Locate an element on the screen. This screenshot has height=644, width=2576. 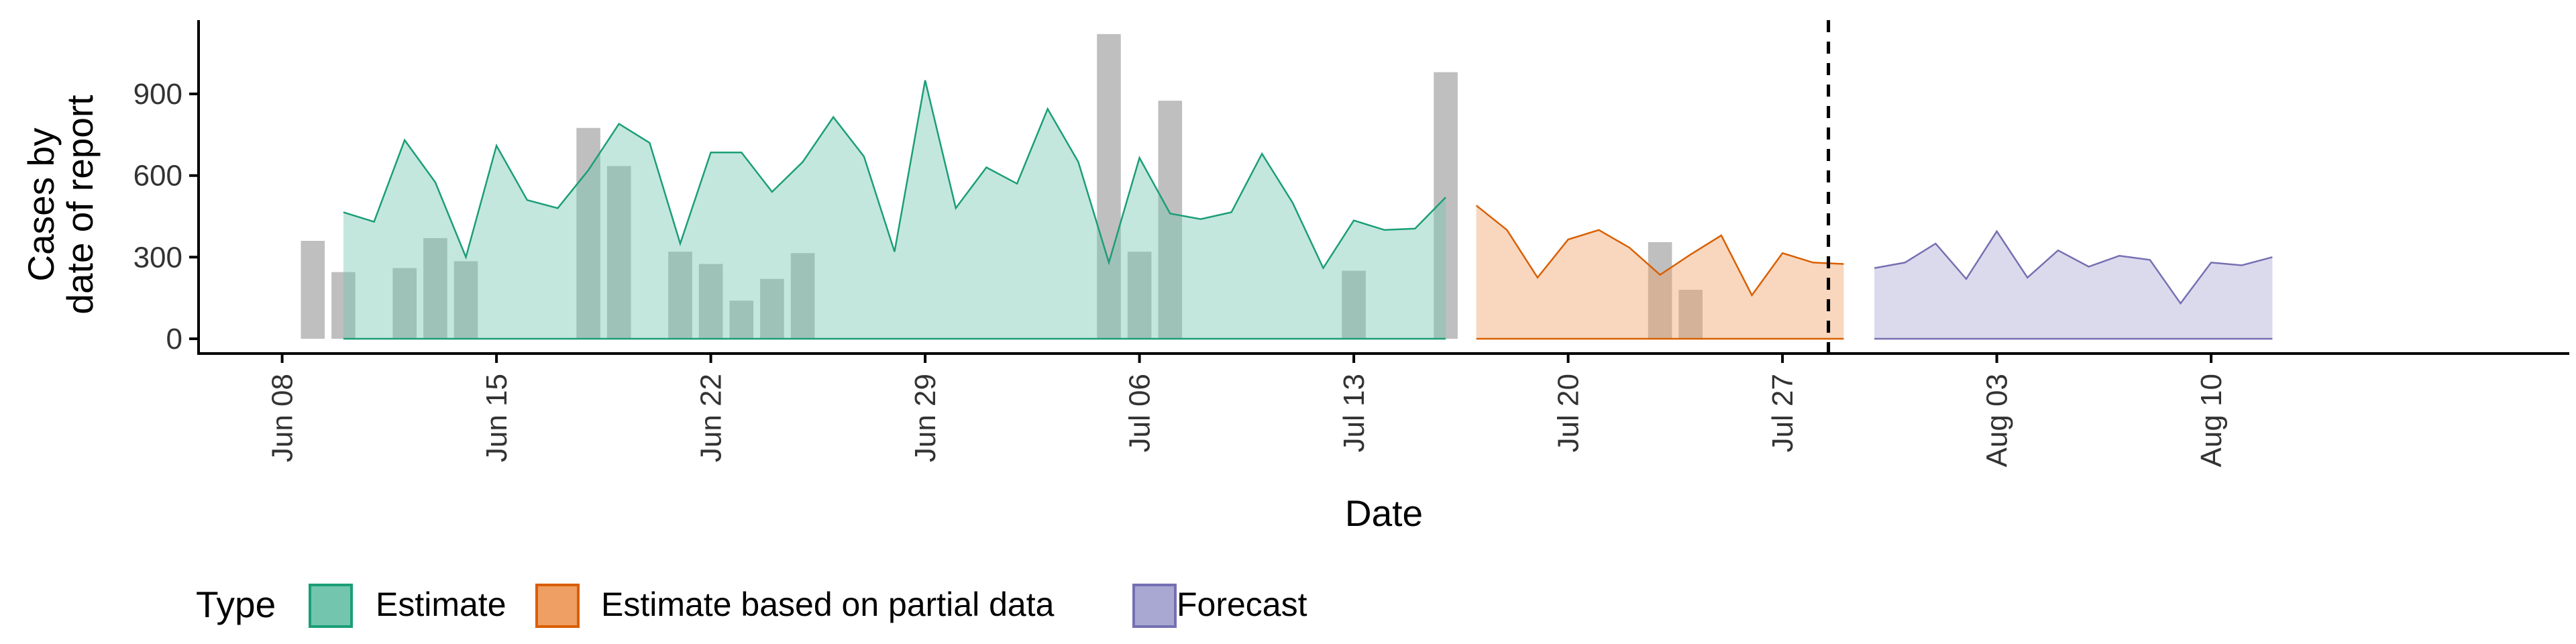
x-tick-label: Jun 29 is located at coordinates (925, 418).